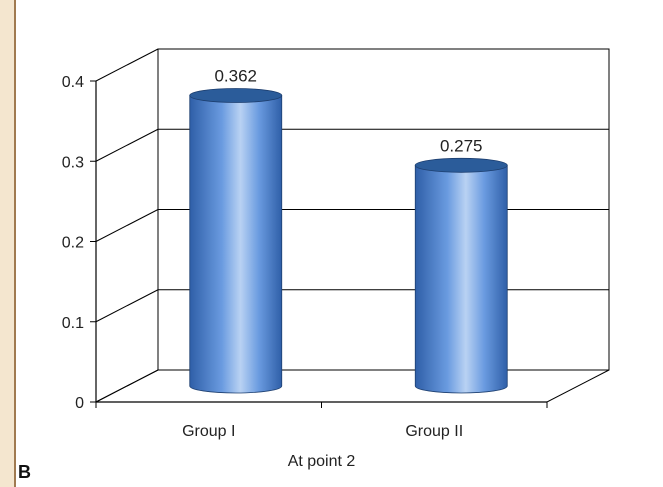 The image size is (663, 487). I want to click on data-label: 0.275, so click(461, 145).